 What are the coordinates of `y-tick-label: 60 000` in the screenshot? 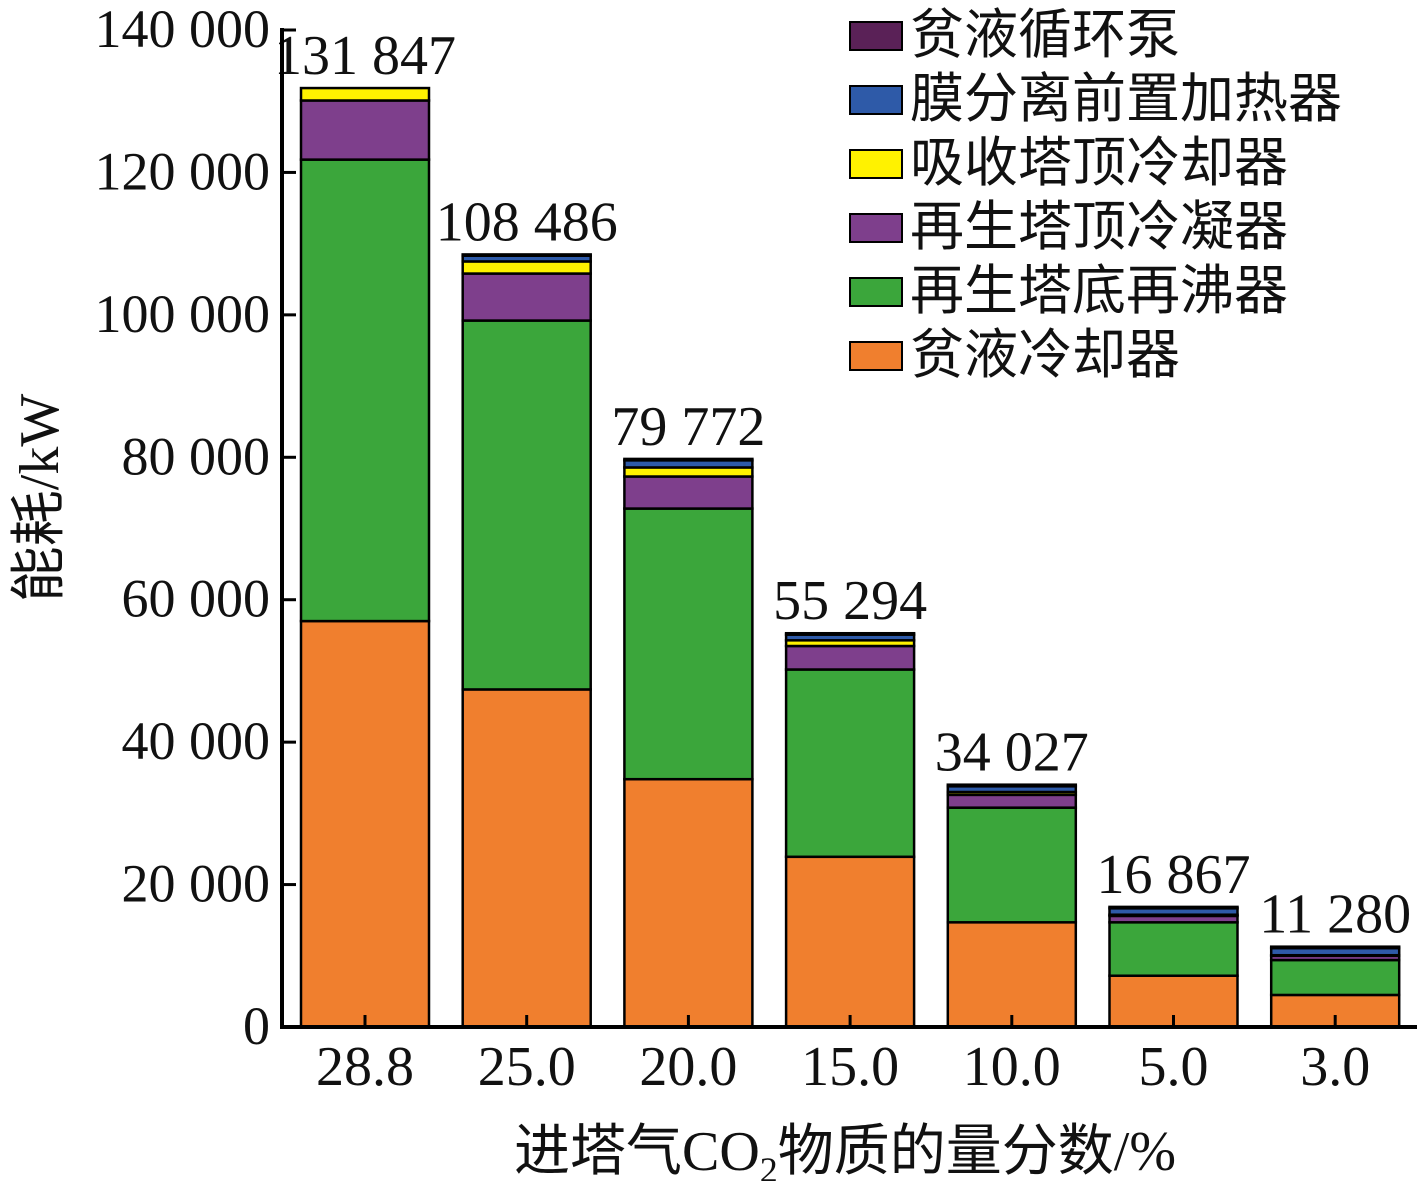 It's located at (196, 599).